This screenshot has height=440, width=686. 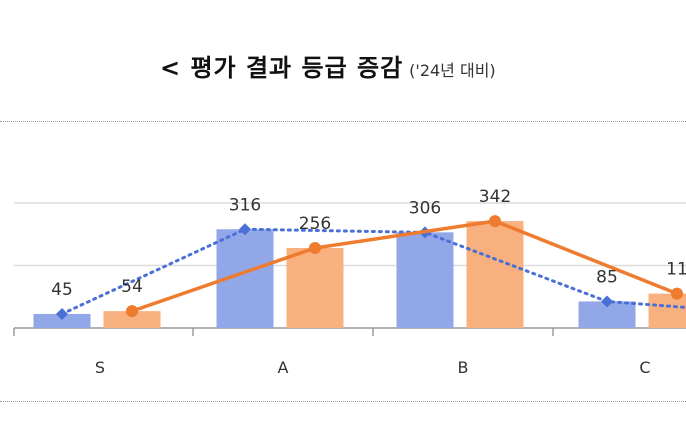 I want to click on data-label-series1-B: 306, so click(x=425, y=208).